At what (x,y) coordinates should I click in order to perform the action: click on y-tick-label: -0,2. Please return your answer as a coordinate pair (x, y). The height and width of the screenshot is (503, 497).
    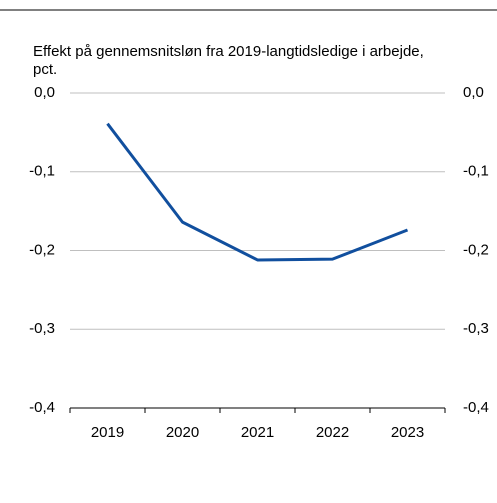
    Looking at the image, I should click on (42, 249).